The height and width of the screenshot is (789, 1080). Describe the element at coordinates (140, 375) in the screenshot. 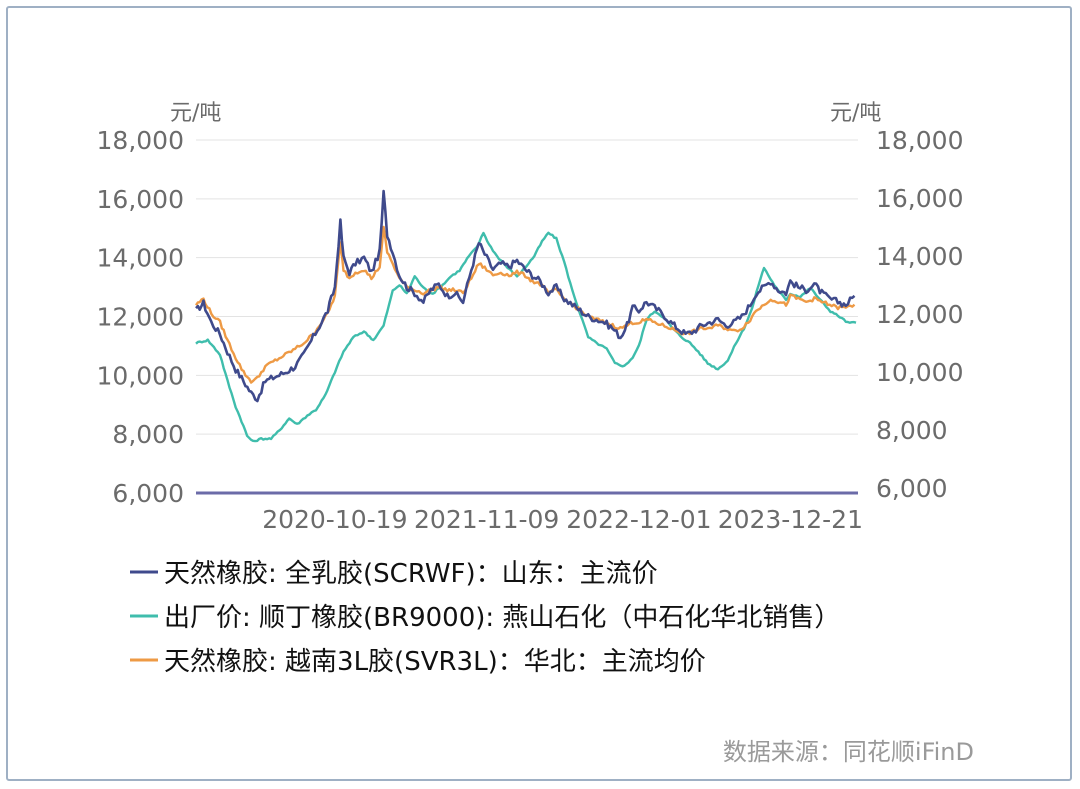

I see `left-tick-label: 10,000` at that location.